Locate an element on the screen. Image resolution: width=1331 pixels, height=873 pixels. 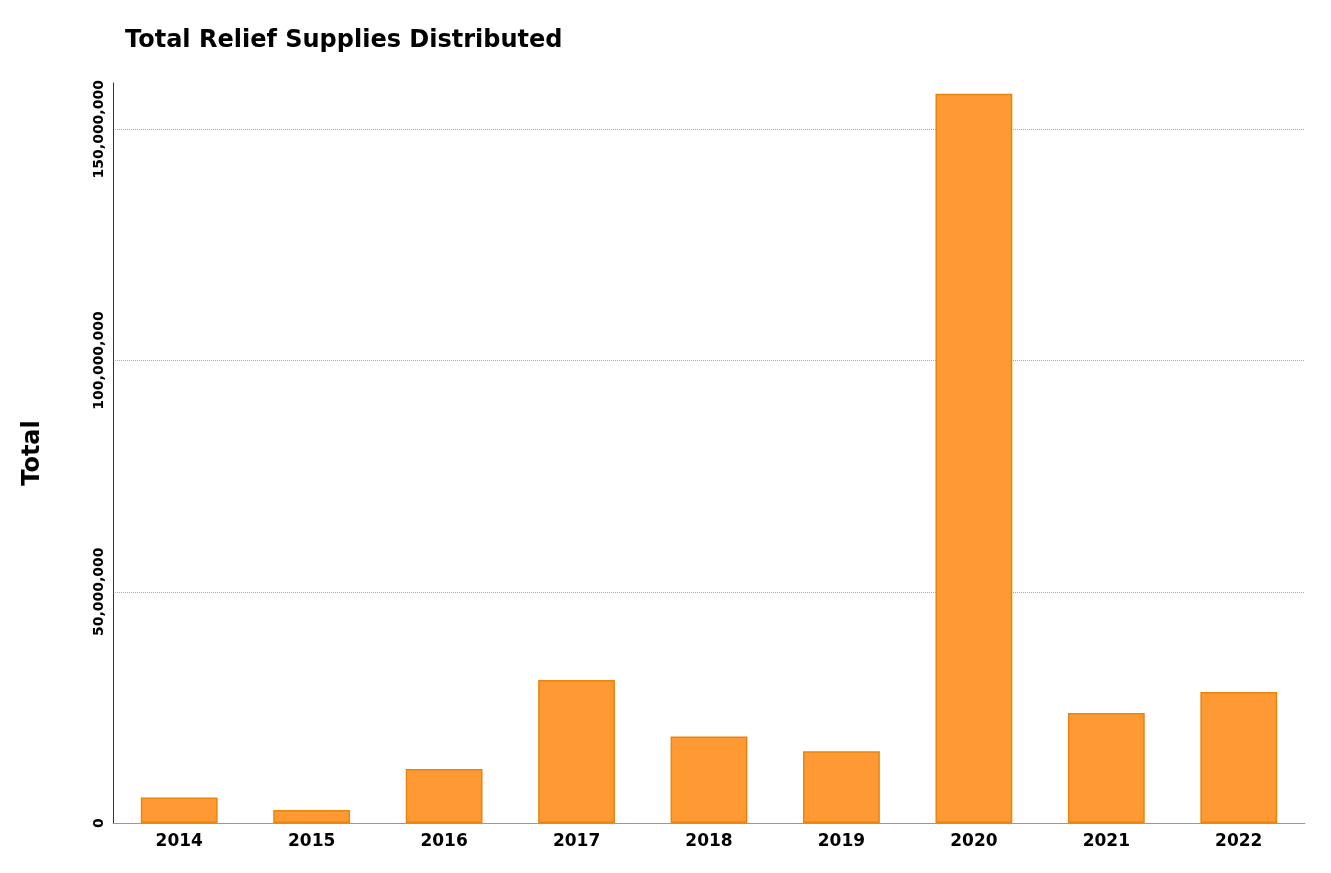
y-tick-label: 150,000,000 is located at coordinates (98, 129).